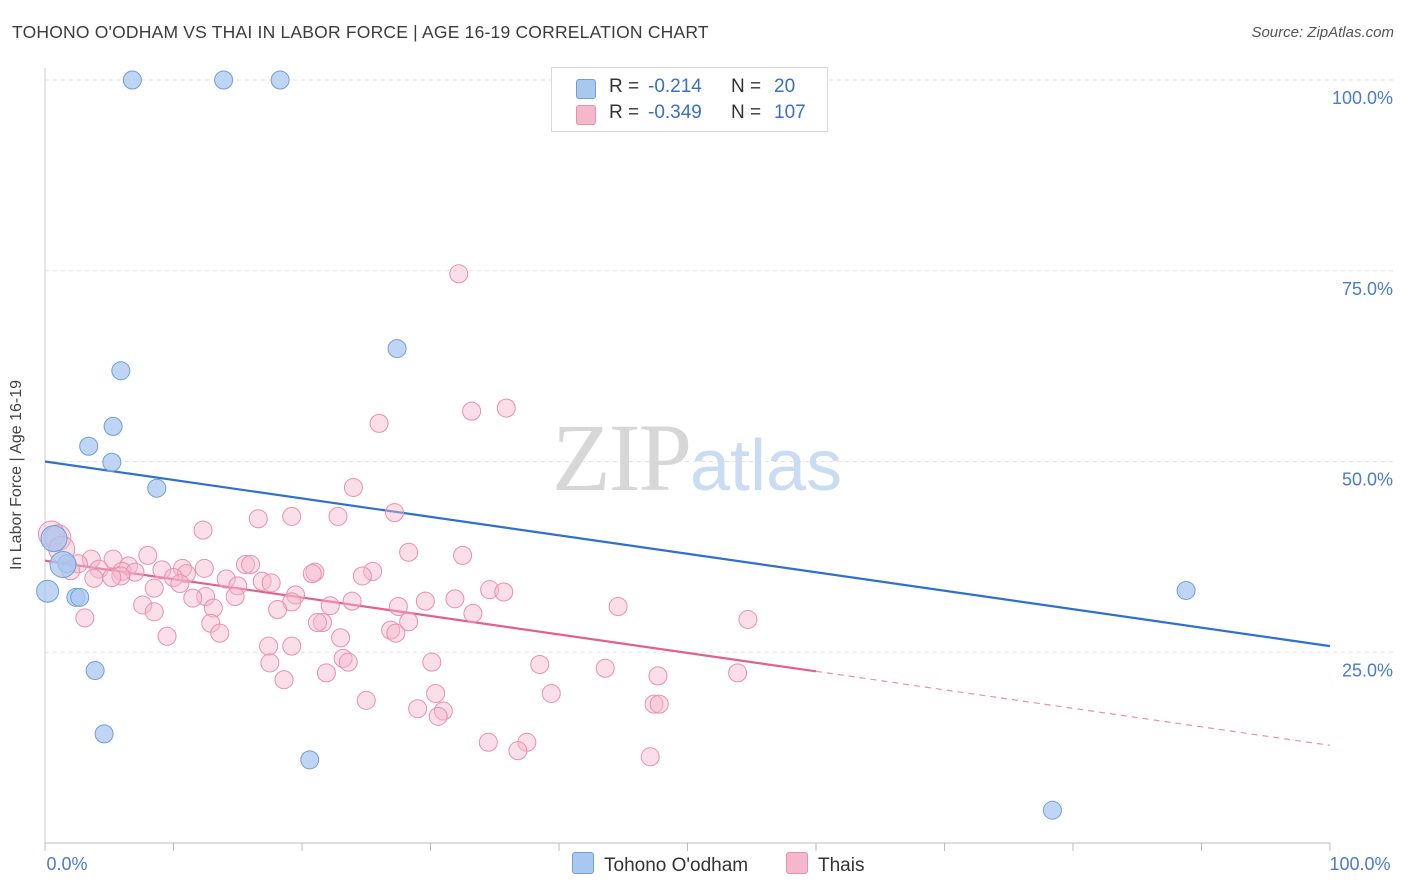 This screenshot has width=1406, height=892. Describe the element at coordinates (586, 89) in the screenshot. I see `legend-swatch-tohono` at that location.